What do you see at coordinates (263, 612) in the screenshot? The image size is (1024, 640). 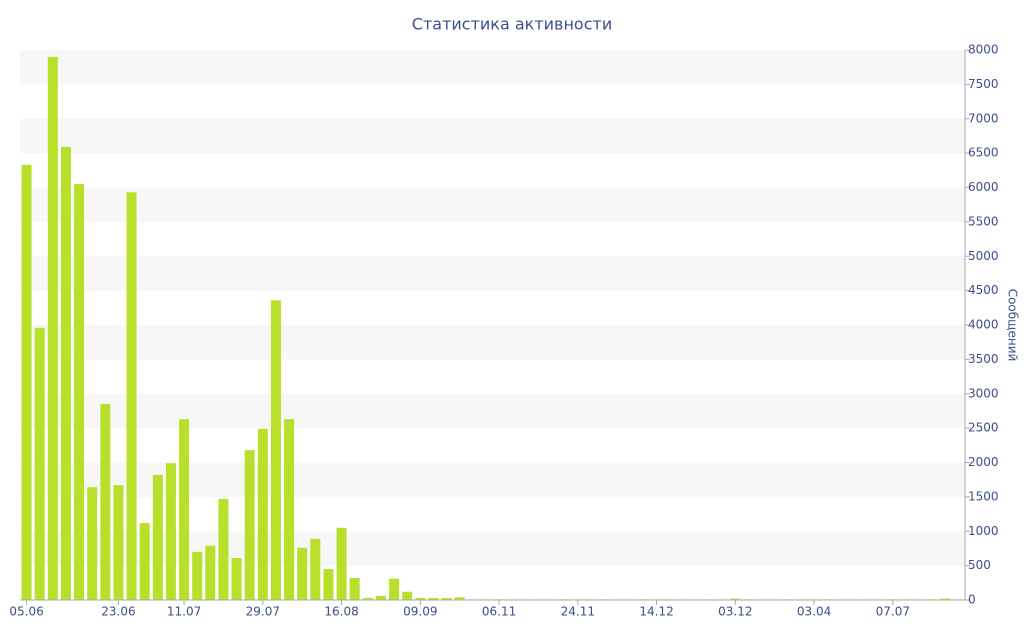 I see `x-tick-label: 29.07` at bounding box center [263, 612].